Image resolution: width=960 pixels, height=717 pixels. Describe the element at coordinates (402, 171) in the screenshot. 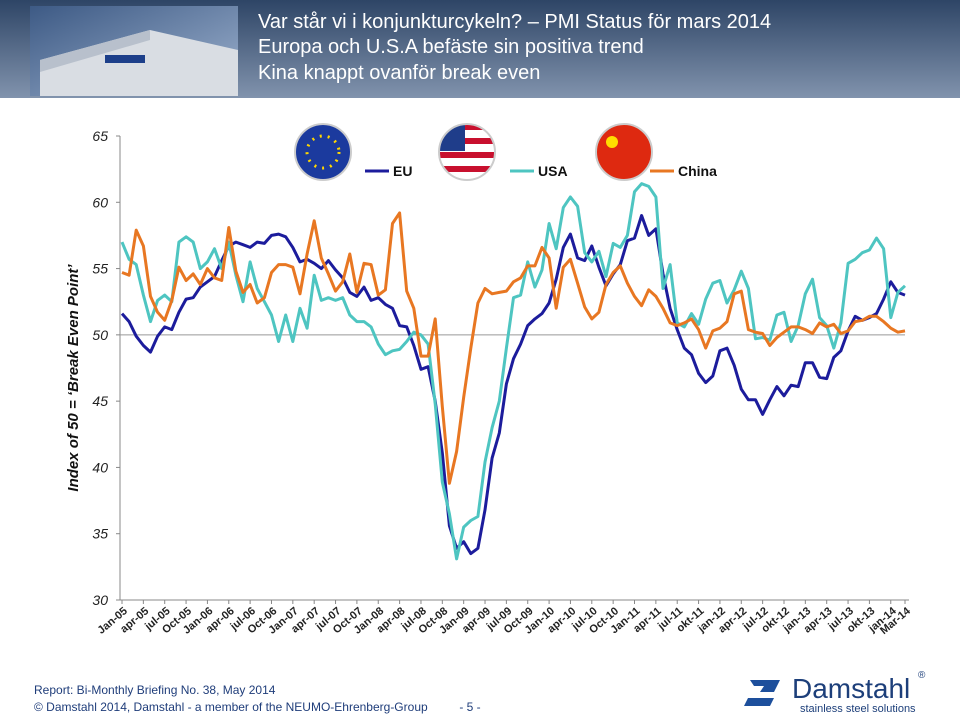

I see `legend-label: EU` at that location.